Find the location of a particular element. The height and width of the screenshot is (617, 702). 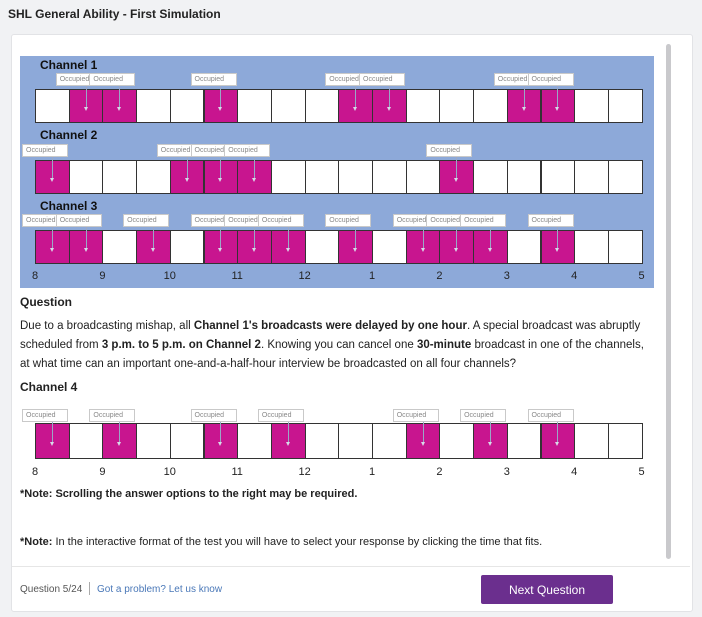

question-text-part: Due to a broadcasting mishap, all is located at coordinates (107, 326).